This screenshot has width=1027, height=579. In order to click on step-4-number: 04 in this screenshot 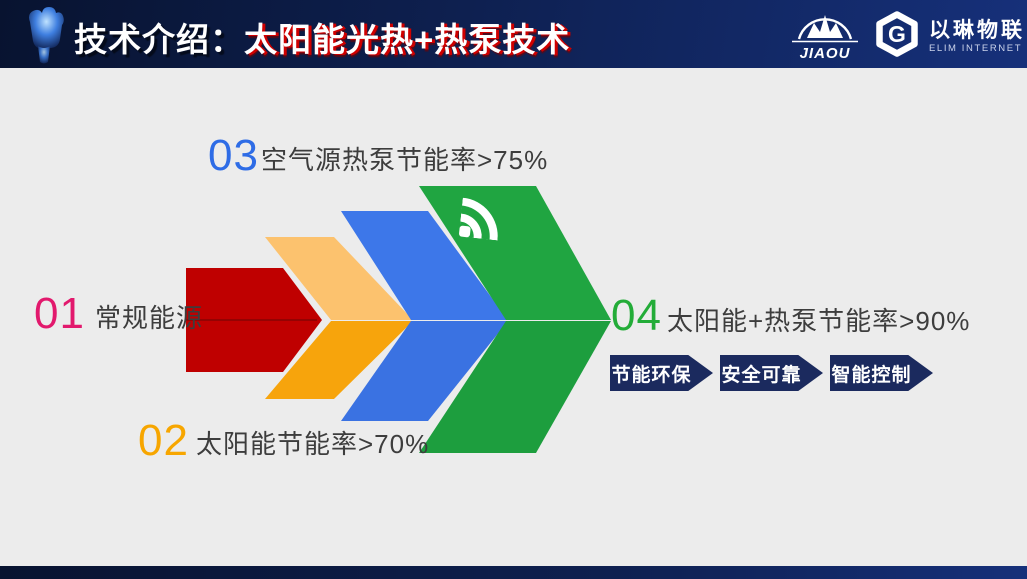, I will do `click(636, 315)`.